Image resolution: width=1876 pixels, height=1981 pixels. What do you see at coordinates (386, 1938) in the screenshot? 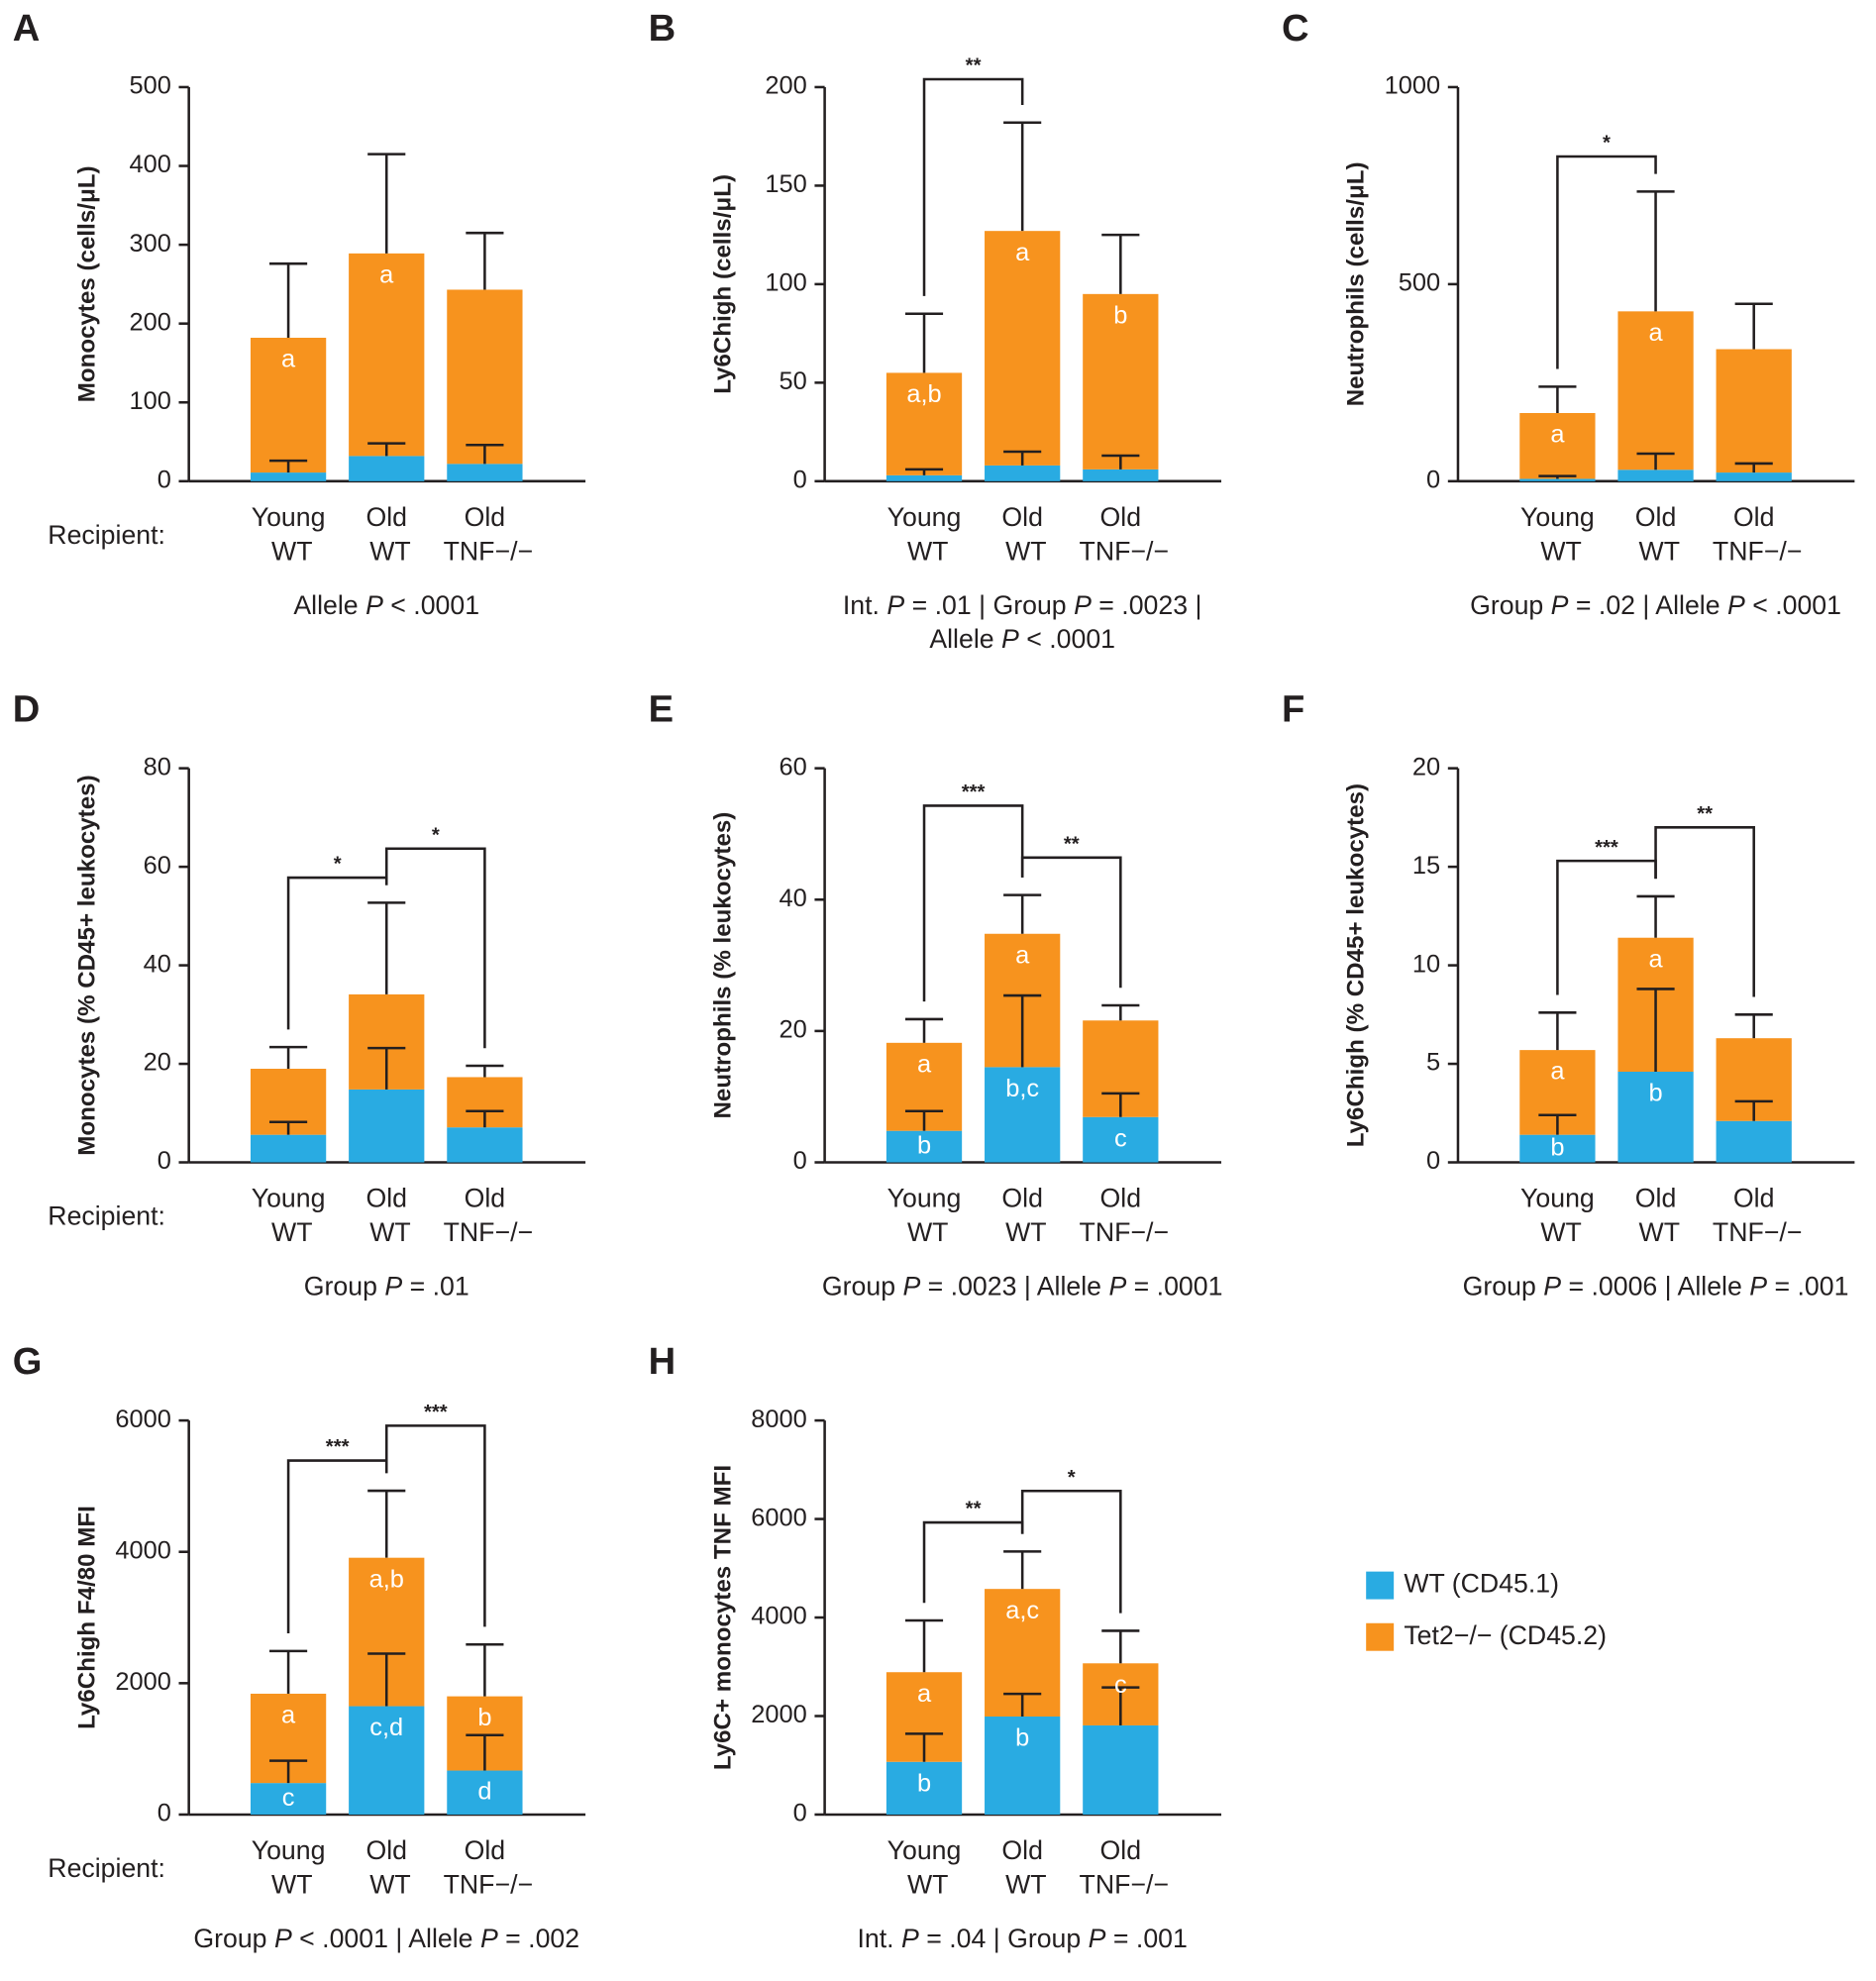
I see `stats-text: Group P < .0001 | Allele P = .002` at bounding box center [386, 1938].